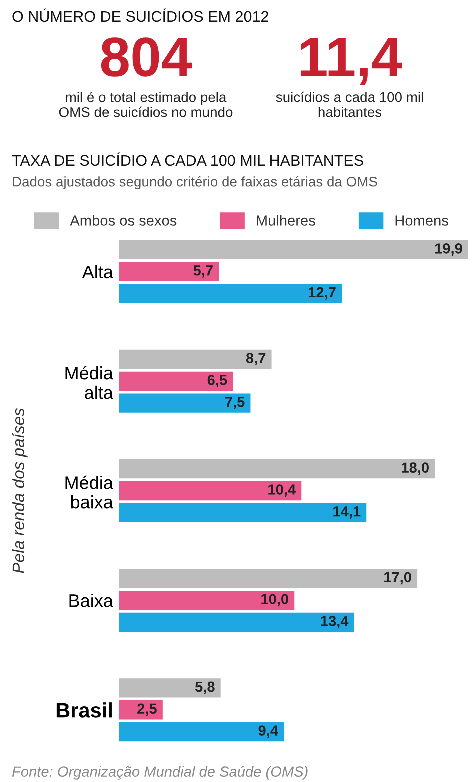  I want to click on data-label: 10,0, so click(275, 600).